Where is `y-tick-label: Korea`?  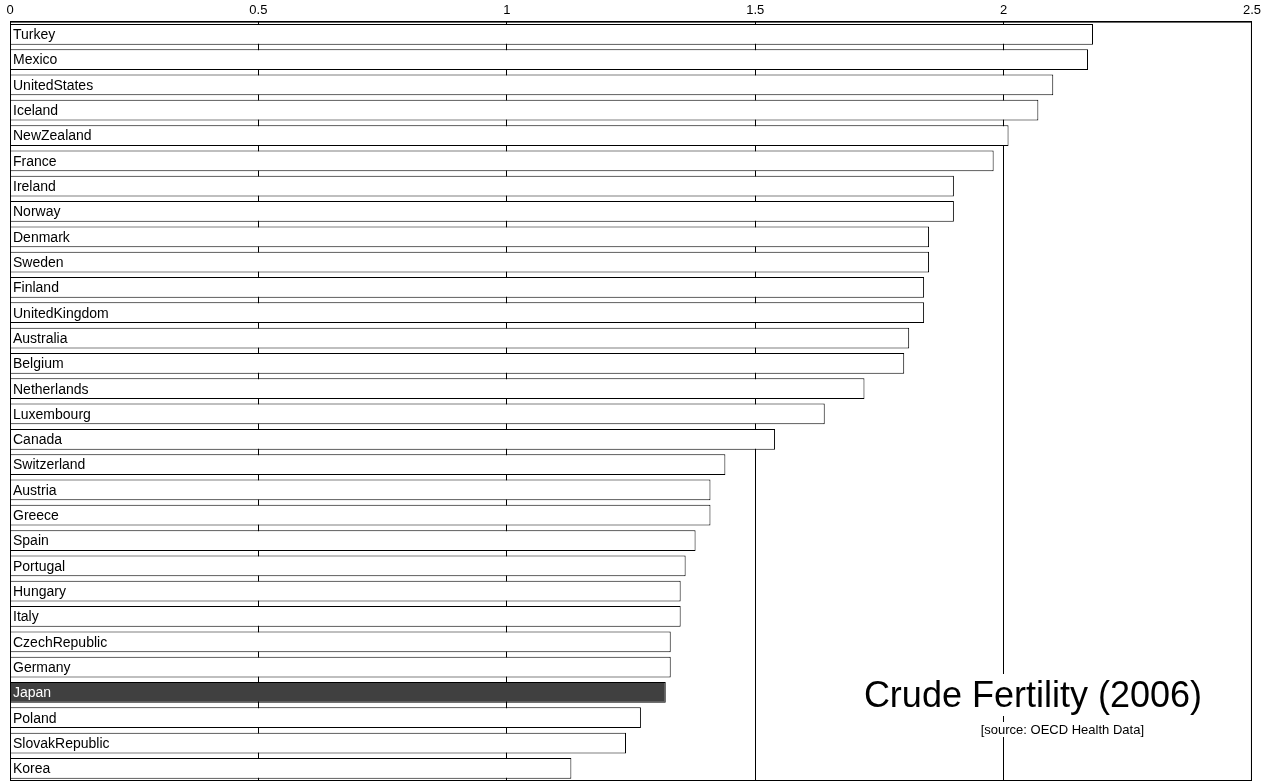 y-tick-label: Korea is located at coordinates (32, 768).